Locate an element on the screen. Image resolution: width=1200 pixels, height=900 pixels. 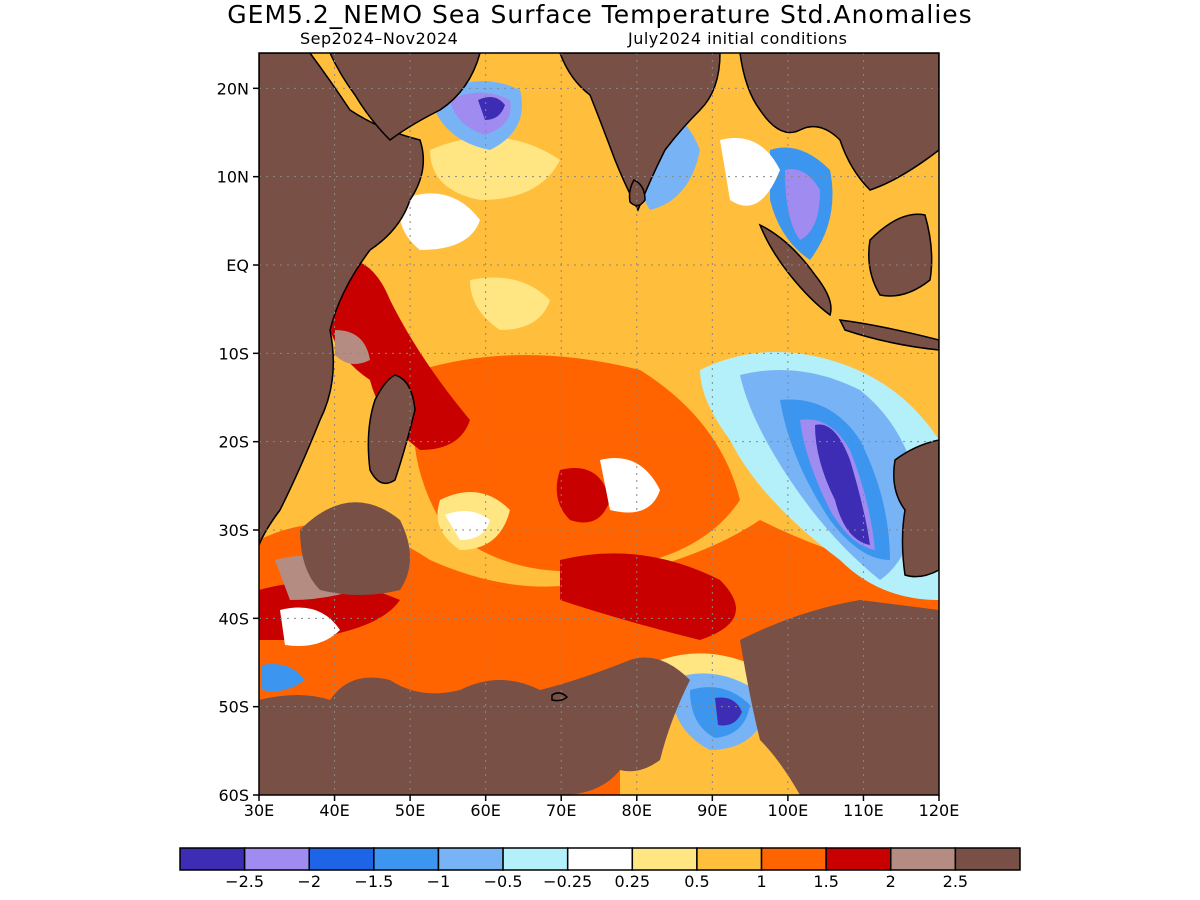
land-mask-southeast is located at coordinates (839, 697).